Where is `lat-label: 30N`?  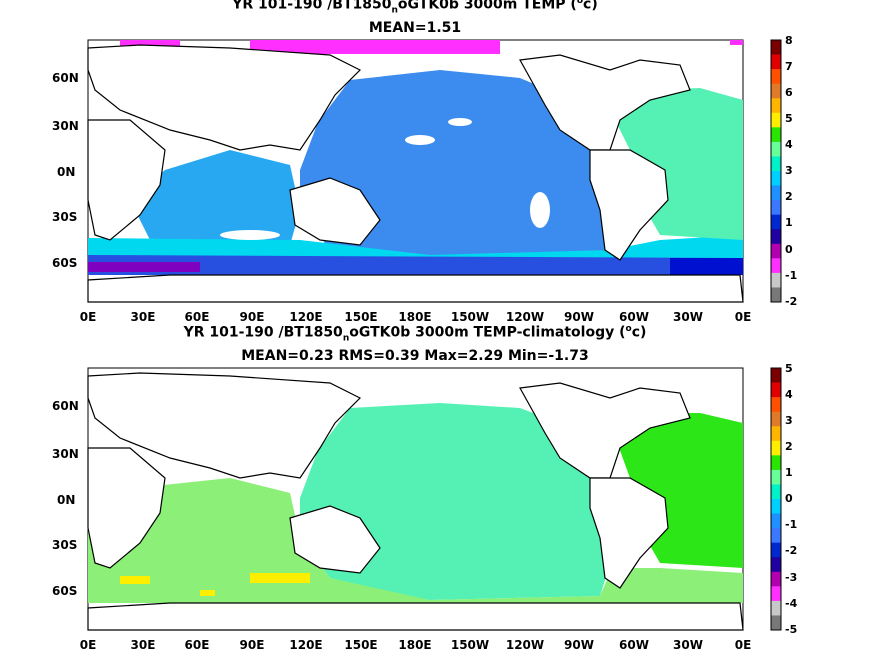 lat-label: 30N is located at coordinates (65, 454).